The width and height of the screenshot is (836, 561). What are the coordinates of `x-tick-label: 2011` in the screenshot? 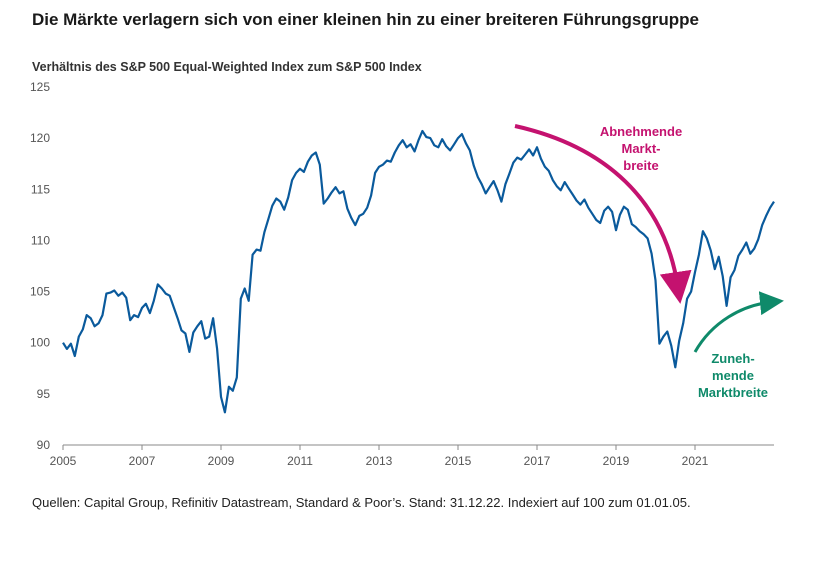 It's located at (300, 461).